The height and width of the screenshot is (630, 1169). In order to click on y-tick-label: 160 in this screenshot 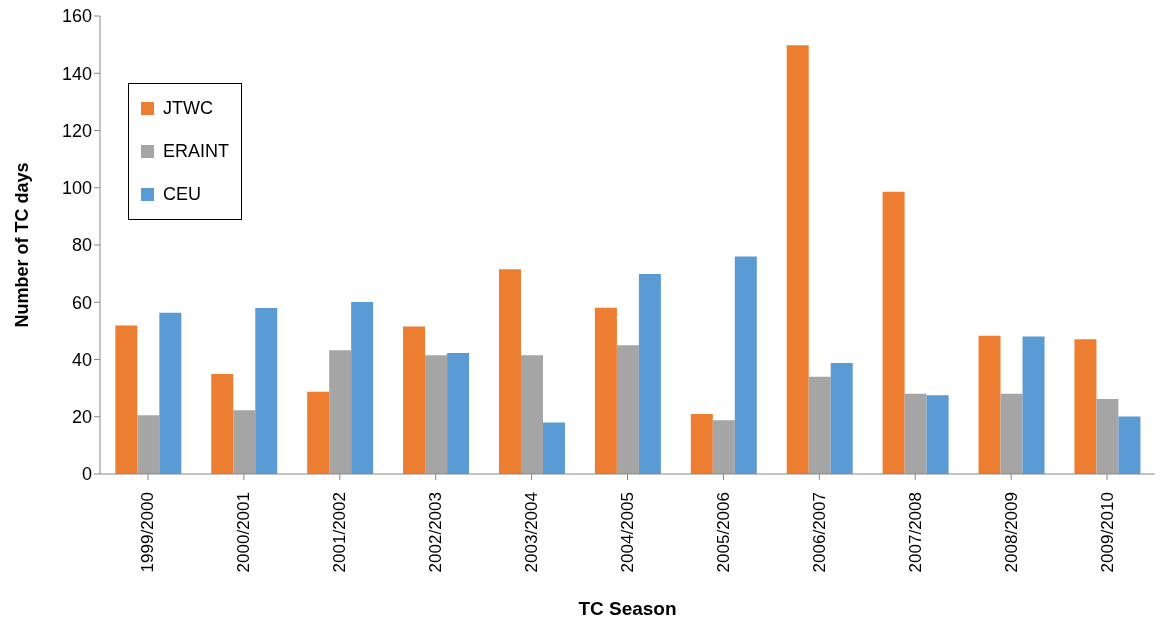, I will do `click(76, 16)`.